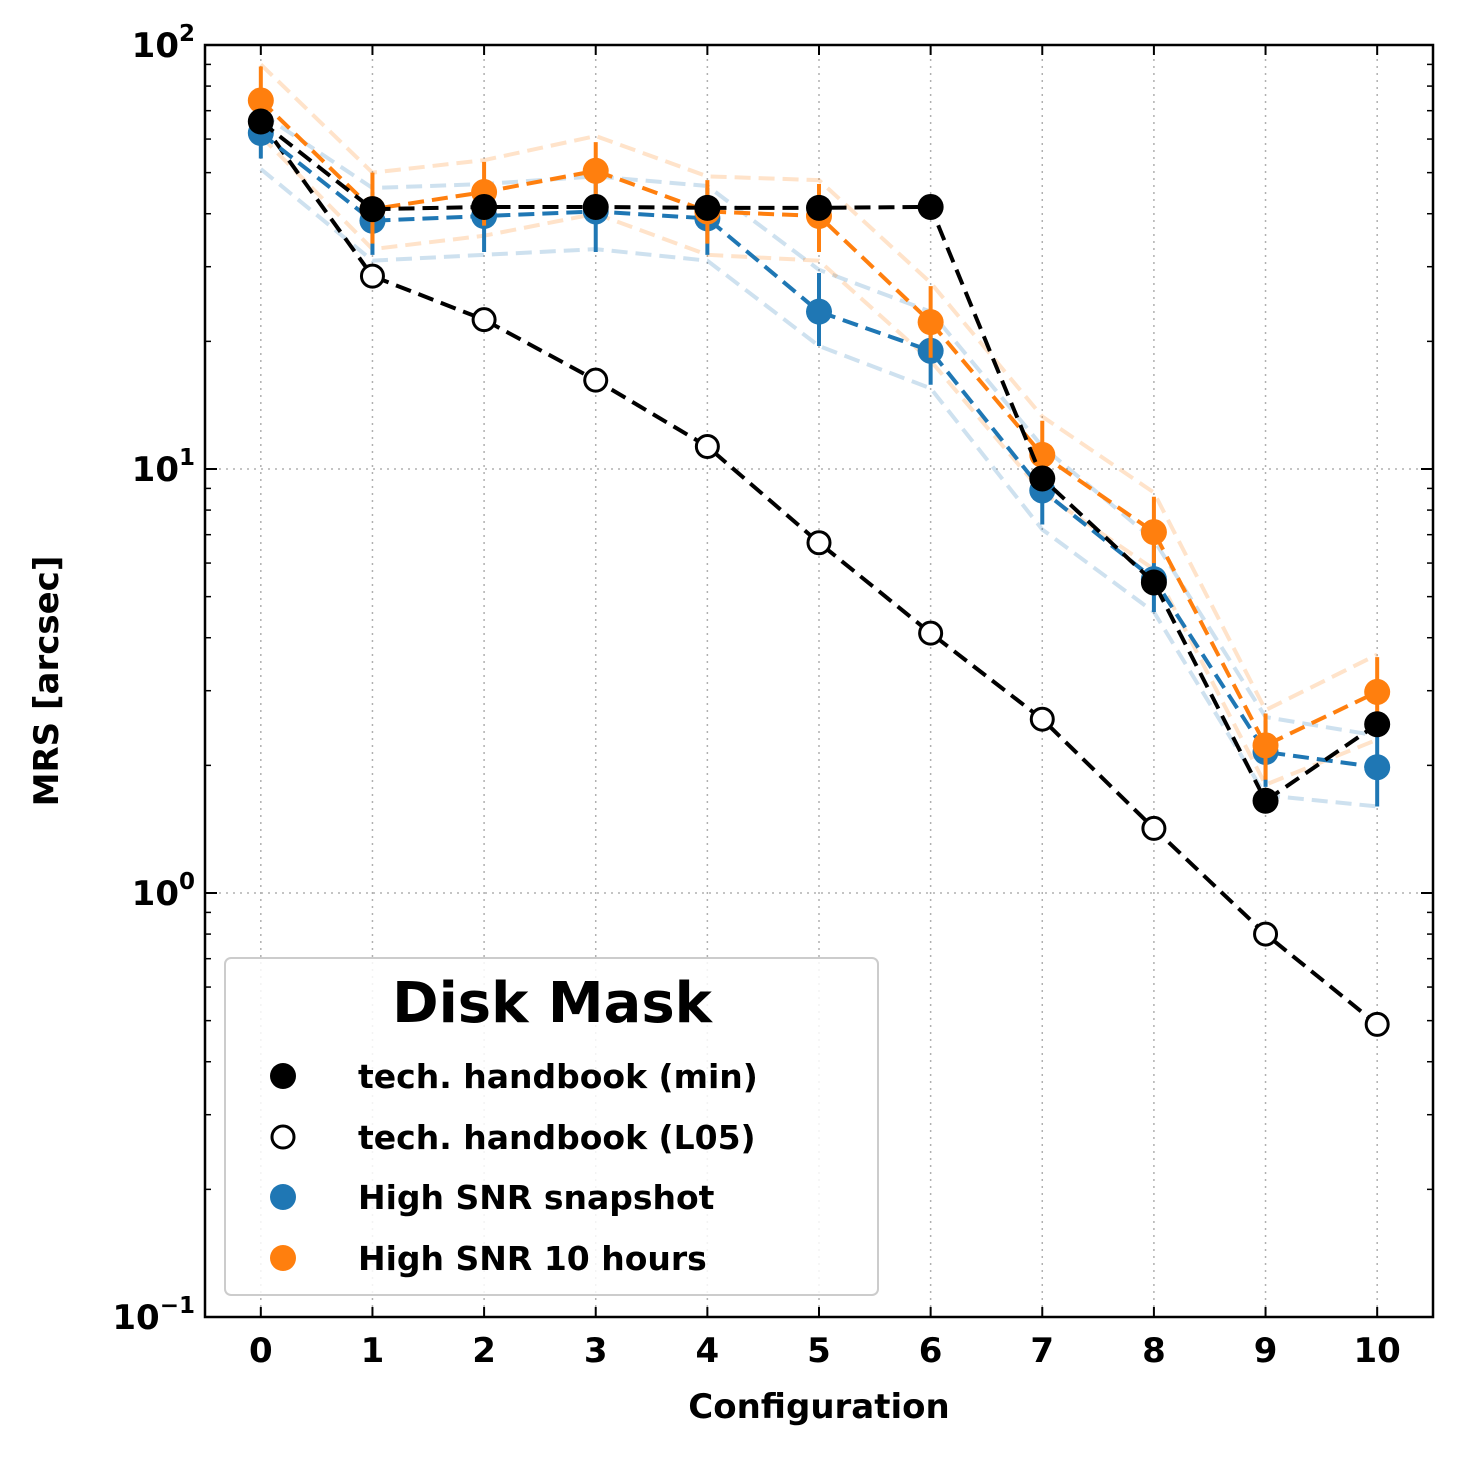  I want to click on y-tick-label: 10⁻¹, so click(153, 1315).